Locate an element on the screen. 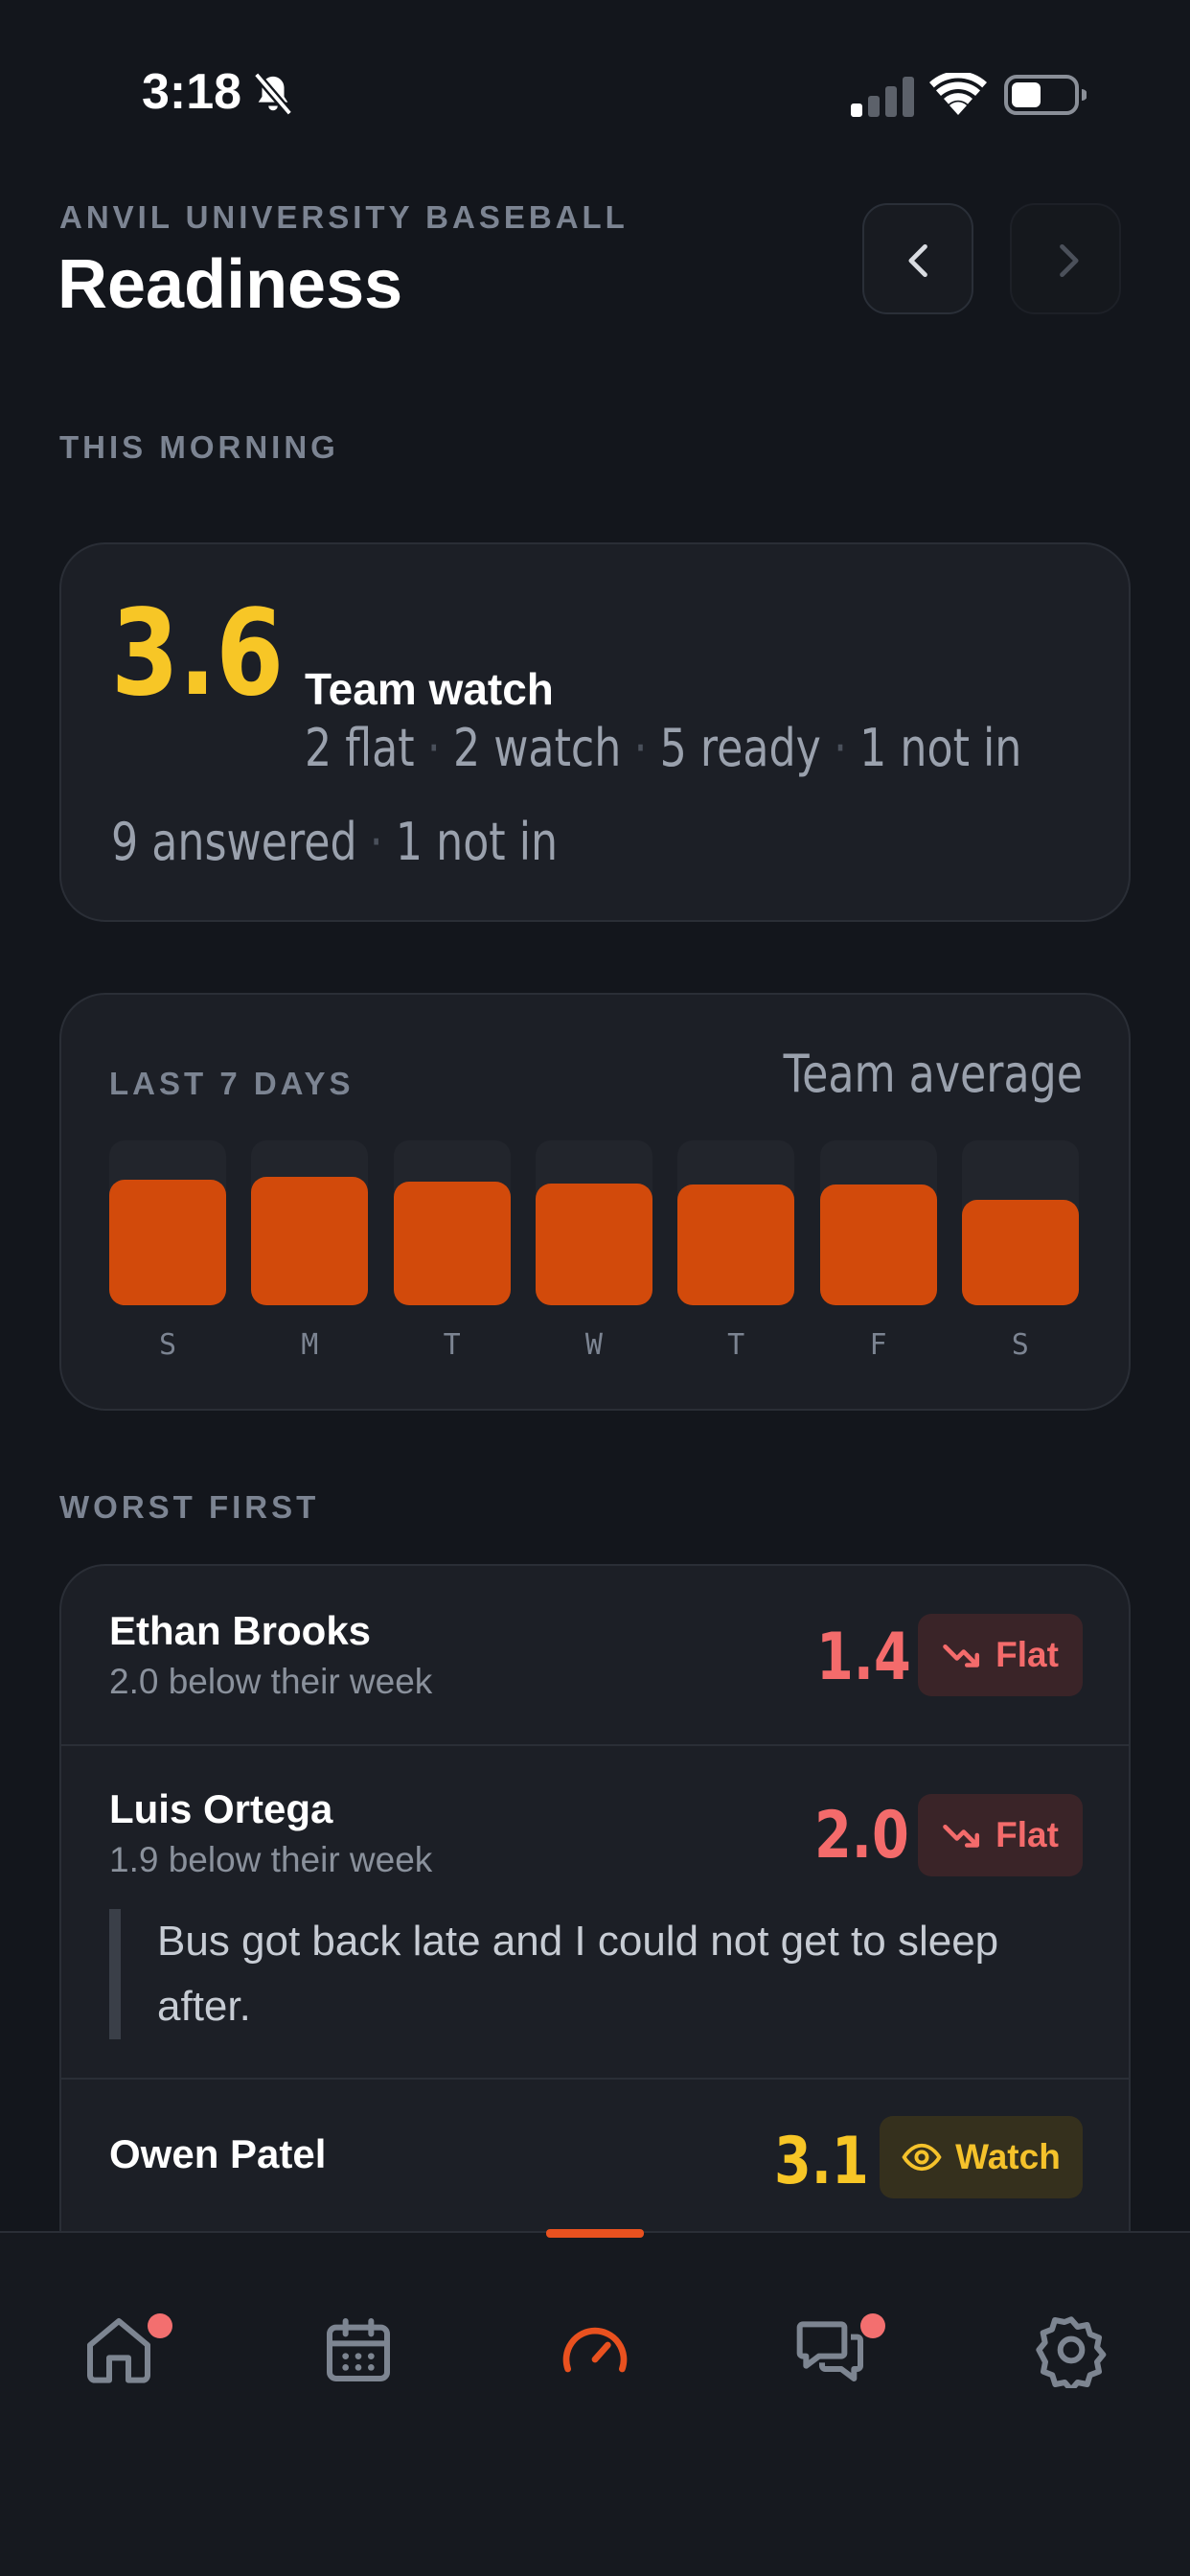 Image resolution: width=1190 pixels, height=2576 pixels. count-ready: 5 ready is located at coordinates (740, 748).